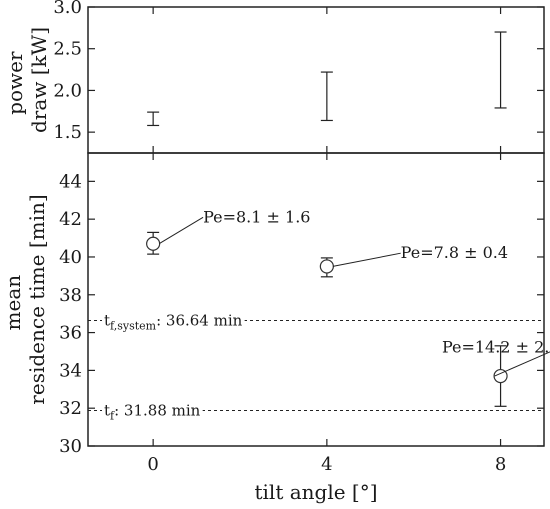 The height and width of the screenshot is (509, 550). What do you see at coordinates (70, 257) in the screenshot?
I see `bottom-y-tick-label: 40` at bounding box center [70, 257].